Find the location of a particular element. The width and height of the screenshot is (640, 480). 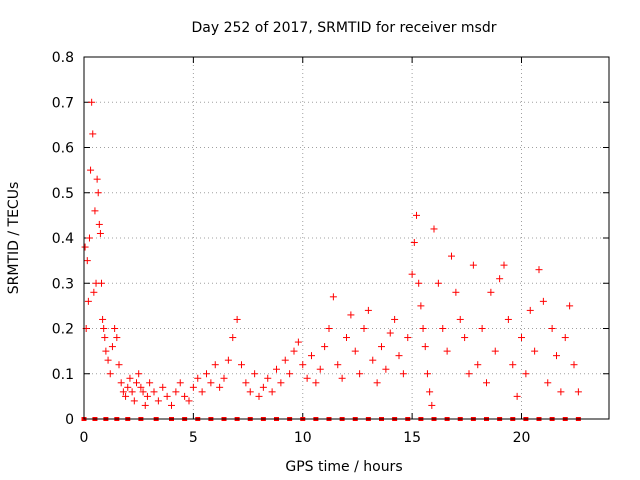

y-tick-label: 0.5 is located at coordinates (63, 194).